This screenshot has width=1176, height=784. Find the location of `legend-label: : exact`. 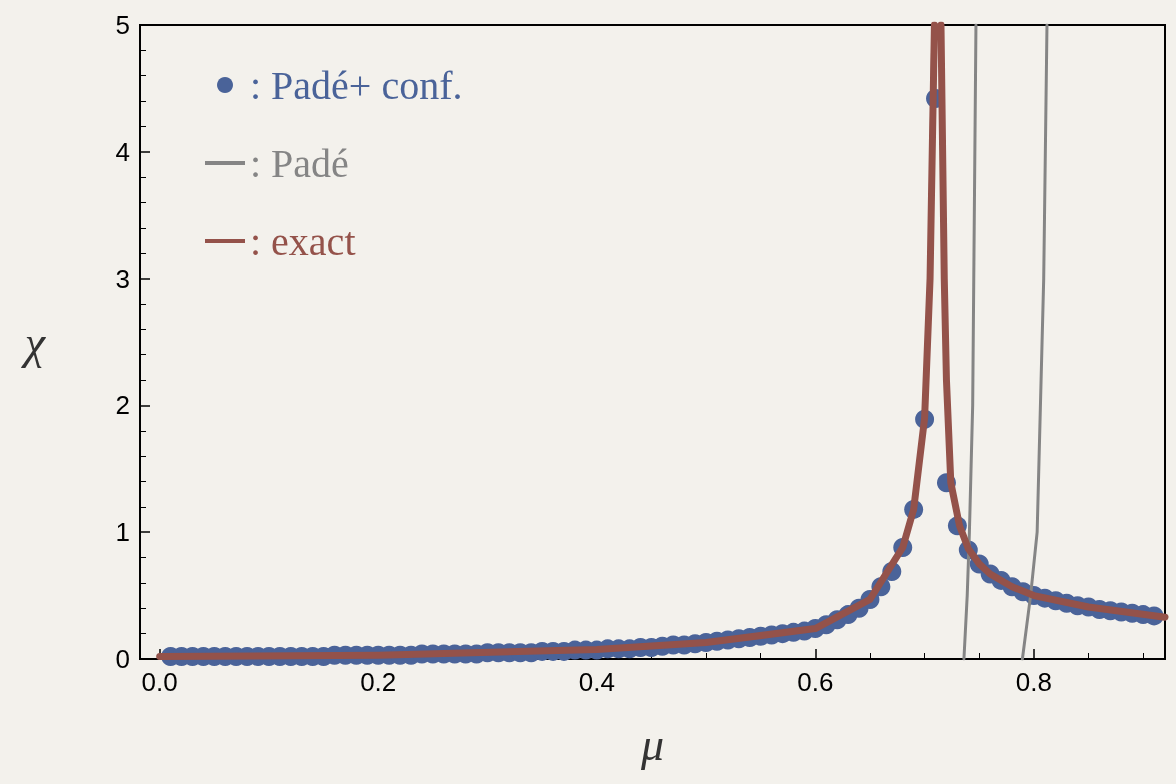

legend-label: : exact is located at coordinates (303, 241).